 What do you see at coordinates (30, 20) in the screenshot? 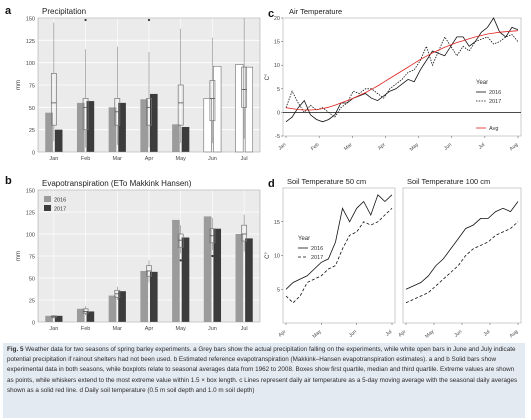
I see `y-tick-label: 150` at bounding box center [30, 20].